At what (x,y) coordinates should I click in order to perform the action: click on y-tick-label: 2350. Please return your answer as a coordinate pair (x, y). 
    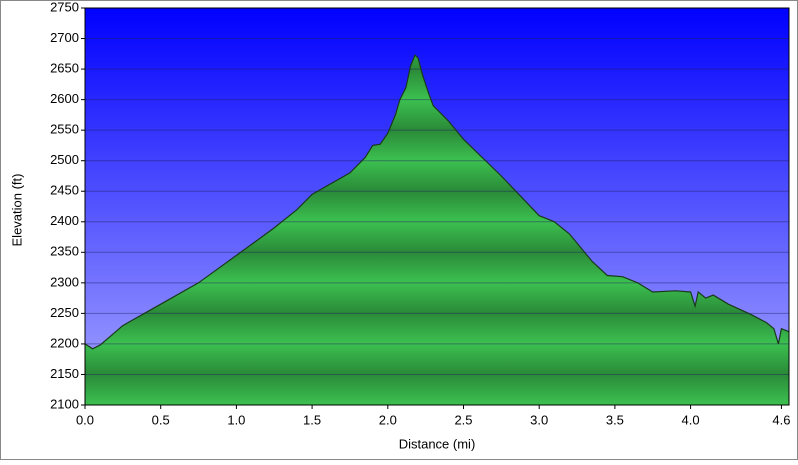
    Looking at the image, I should click on (64, 251).